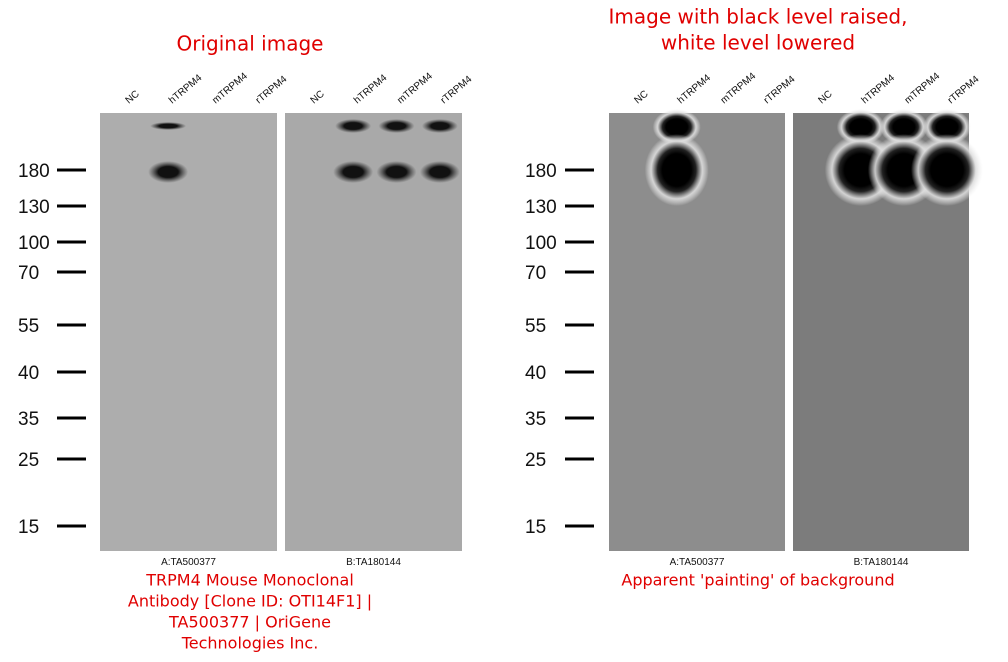  Describe the element at coordinates (758, 43) in the screenshot. I see `panel-title: white level lowered` at that location.